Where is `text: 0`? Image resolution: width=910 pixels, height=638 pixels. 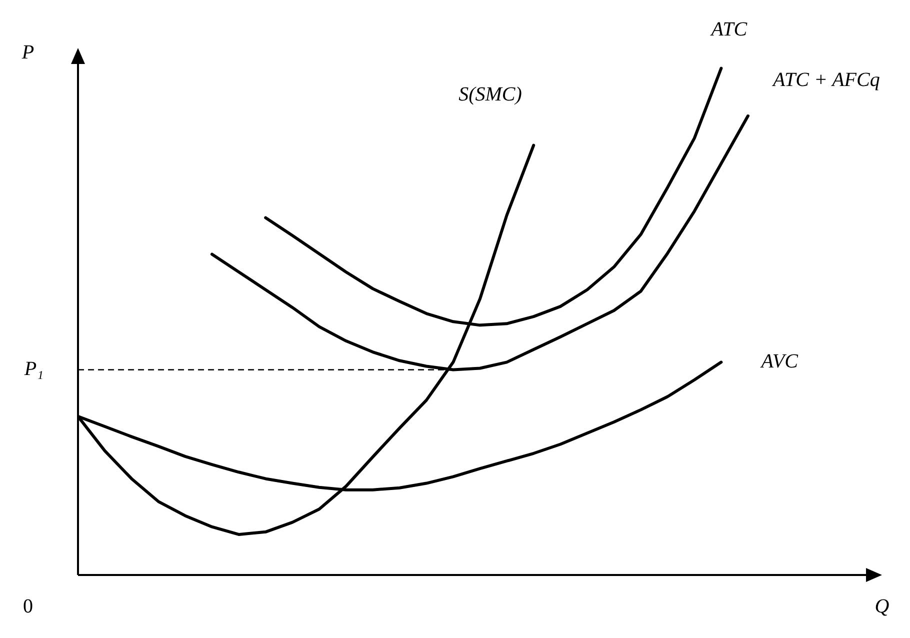 text: 0 is located at coordinates (28, 606).